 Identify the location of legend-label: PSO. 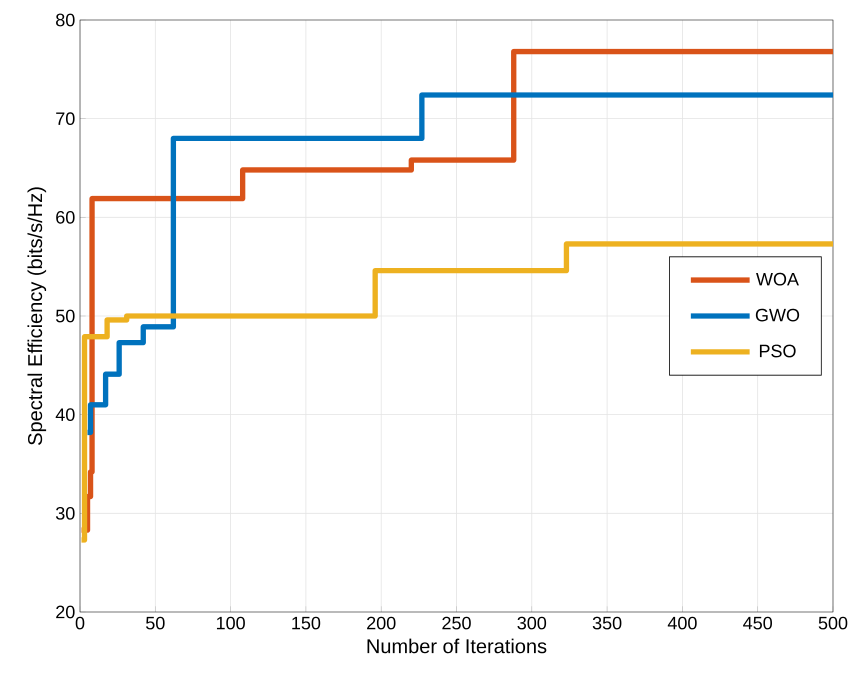
(778, 351).